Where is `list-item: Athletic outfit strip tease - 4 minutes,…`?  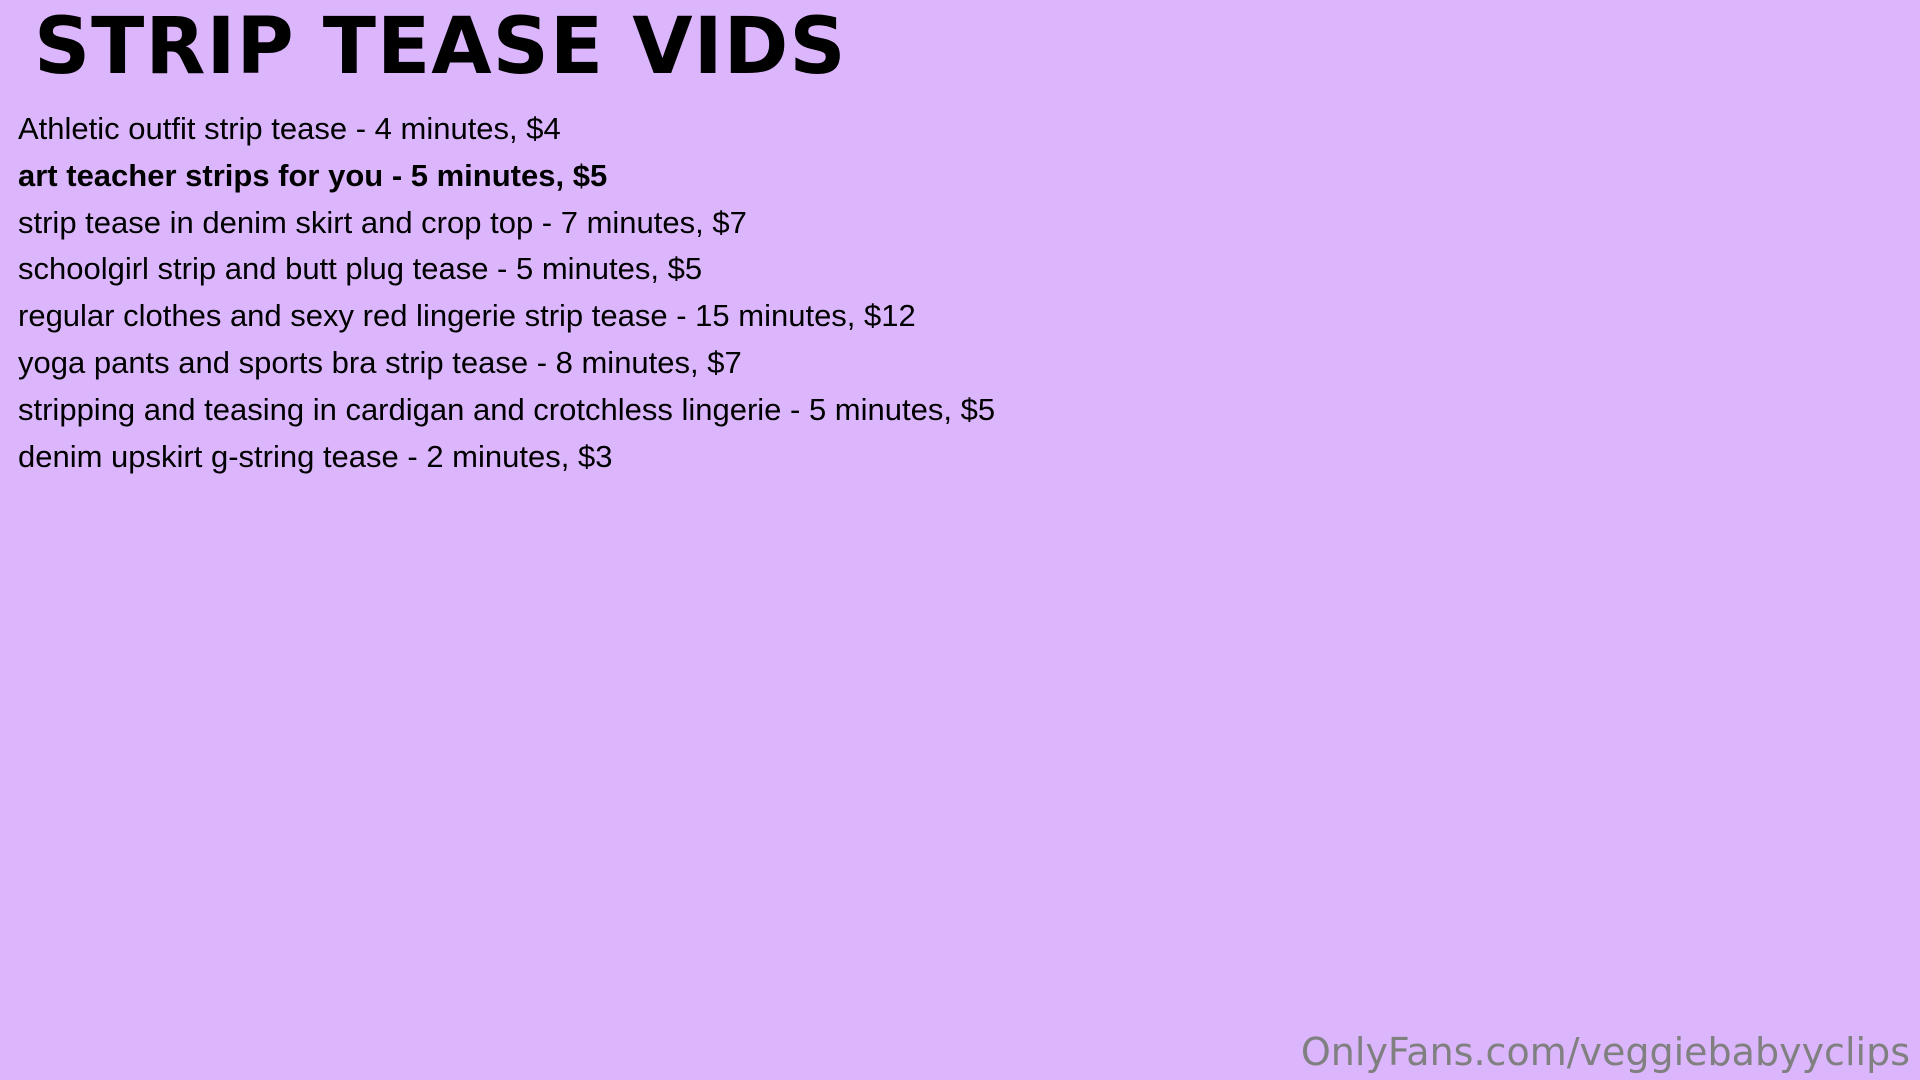 list-item: Athletic outfit strip tease - 4 minutes,… is located at coordinates (289, 128).